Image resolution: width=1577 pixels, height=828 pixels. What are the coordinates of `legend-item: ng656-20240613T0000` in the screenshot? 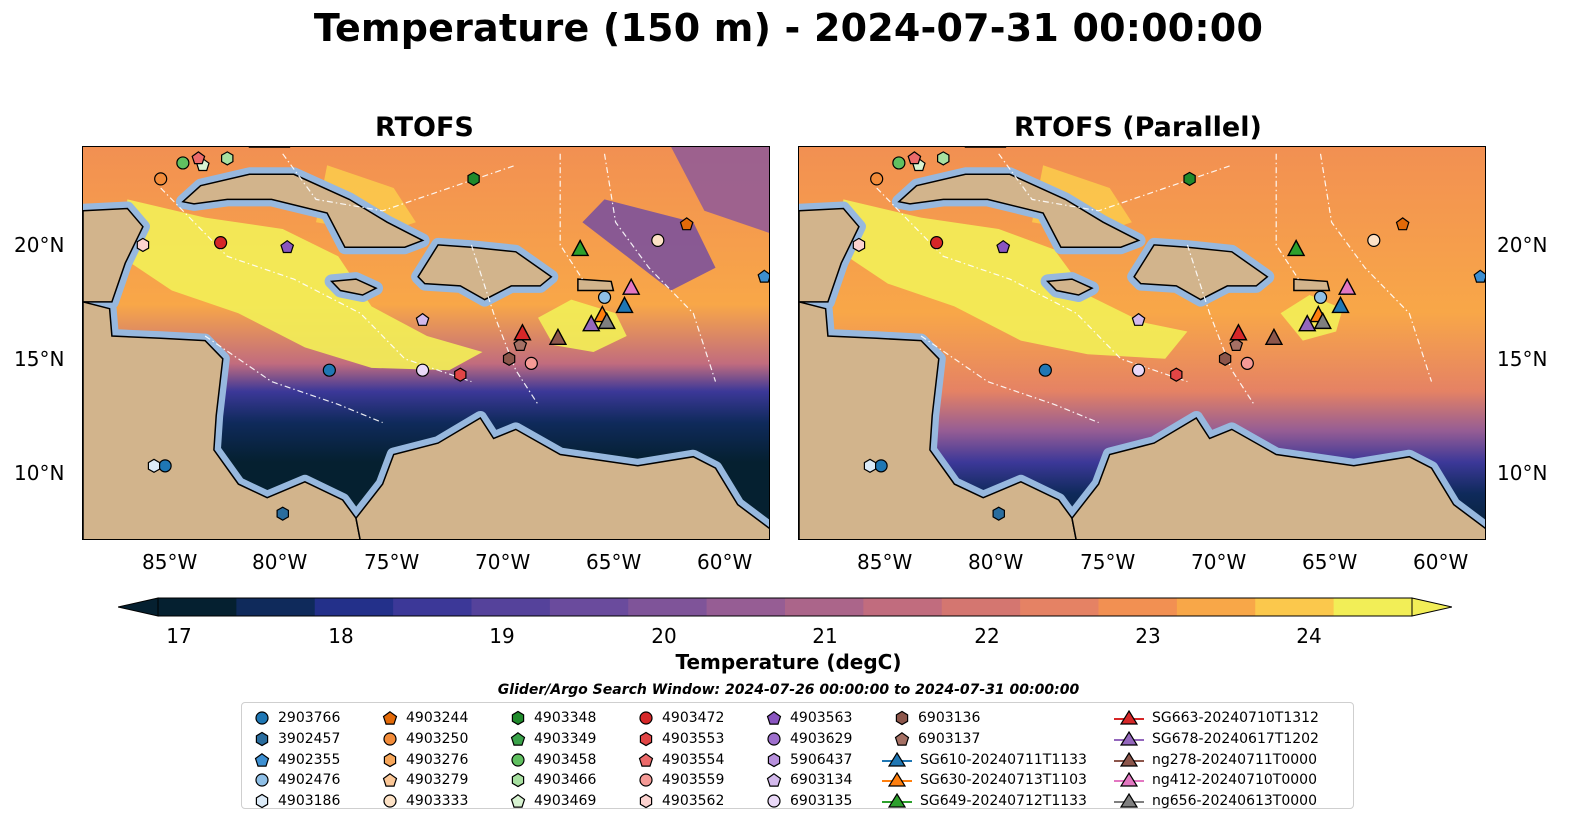 It's located at (1215, 801).